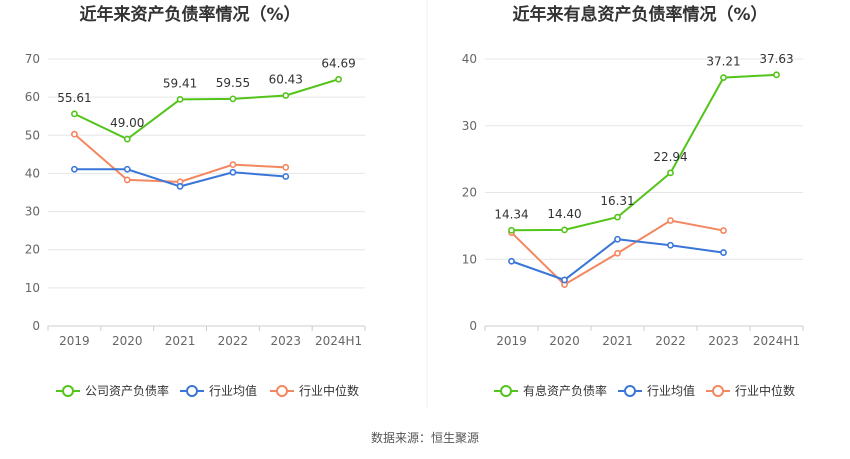 The width and height of the screenshot is (850, 459). I want to click on data-source-note: 数据来源：恒生聚源, so click(424, 438).